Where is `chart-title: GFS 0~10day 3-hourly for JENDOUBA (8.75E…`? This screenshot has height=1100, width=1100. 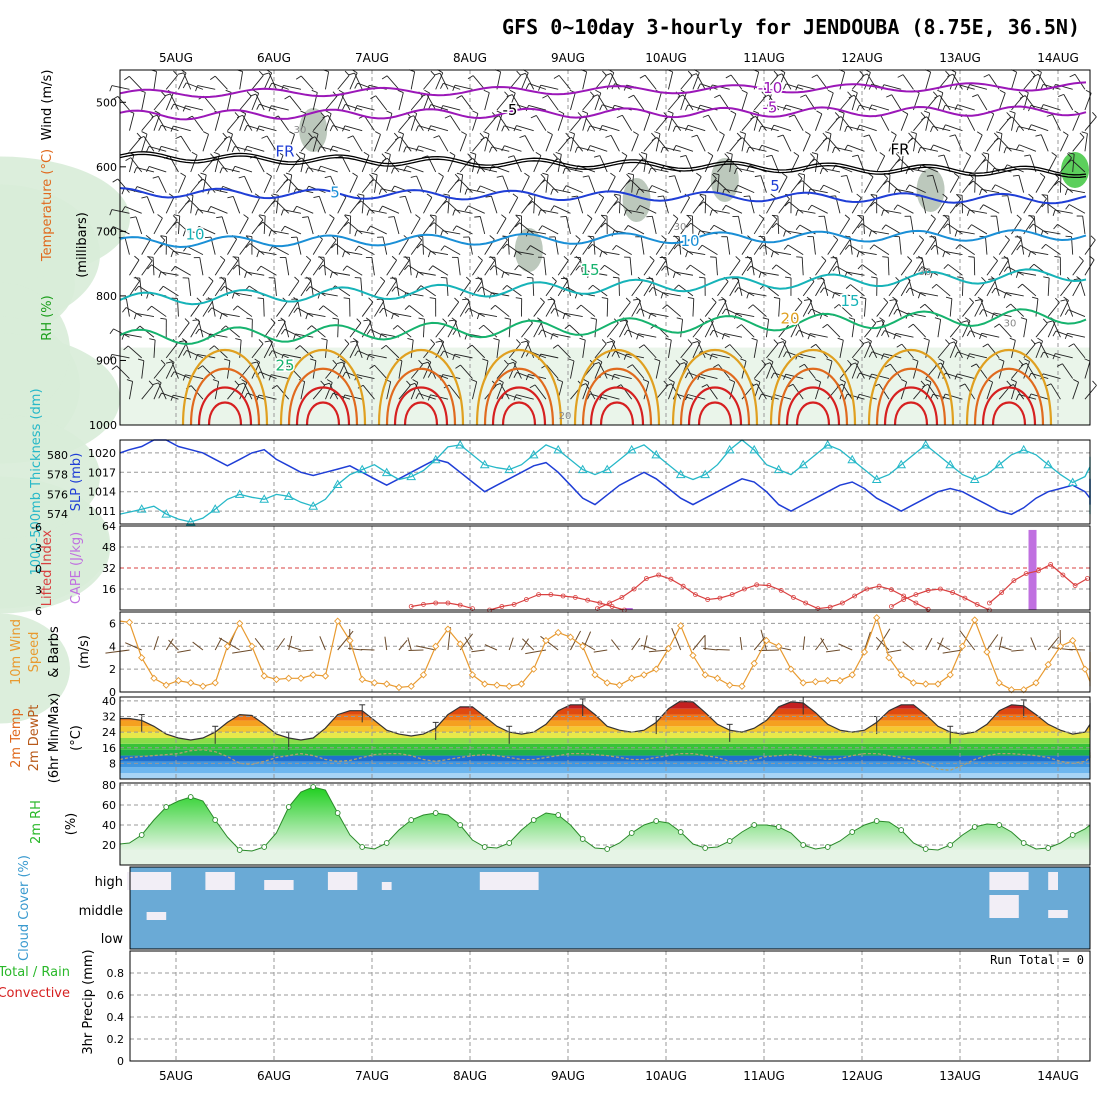
chart-title: GFS 0~10day 3-hourly for JENDOUBA (8.75E… is located at coordinates (791, 27).